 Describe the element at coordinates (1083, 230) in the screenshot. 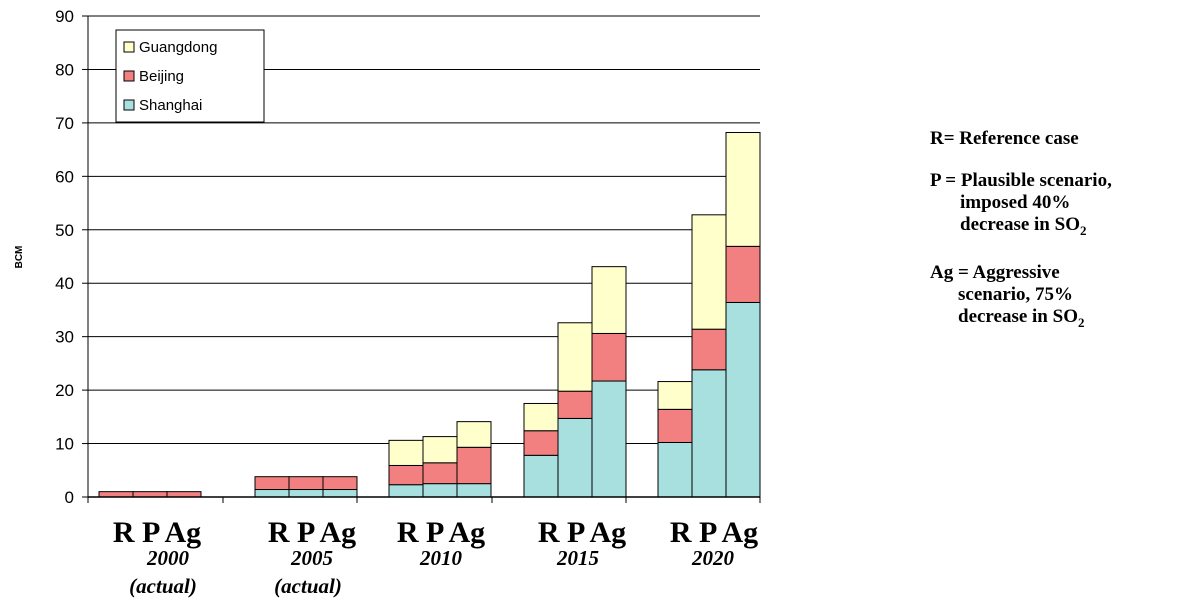

I see `note-plausible-subscript: 2` at that location.